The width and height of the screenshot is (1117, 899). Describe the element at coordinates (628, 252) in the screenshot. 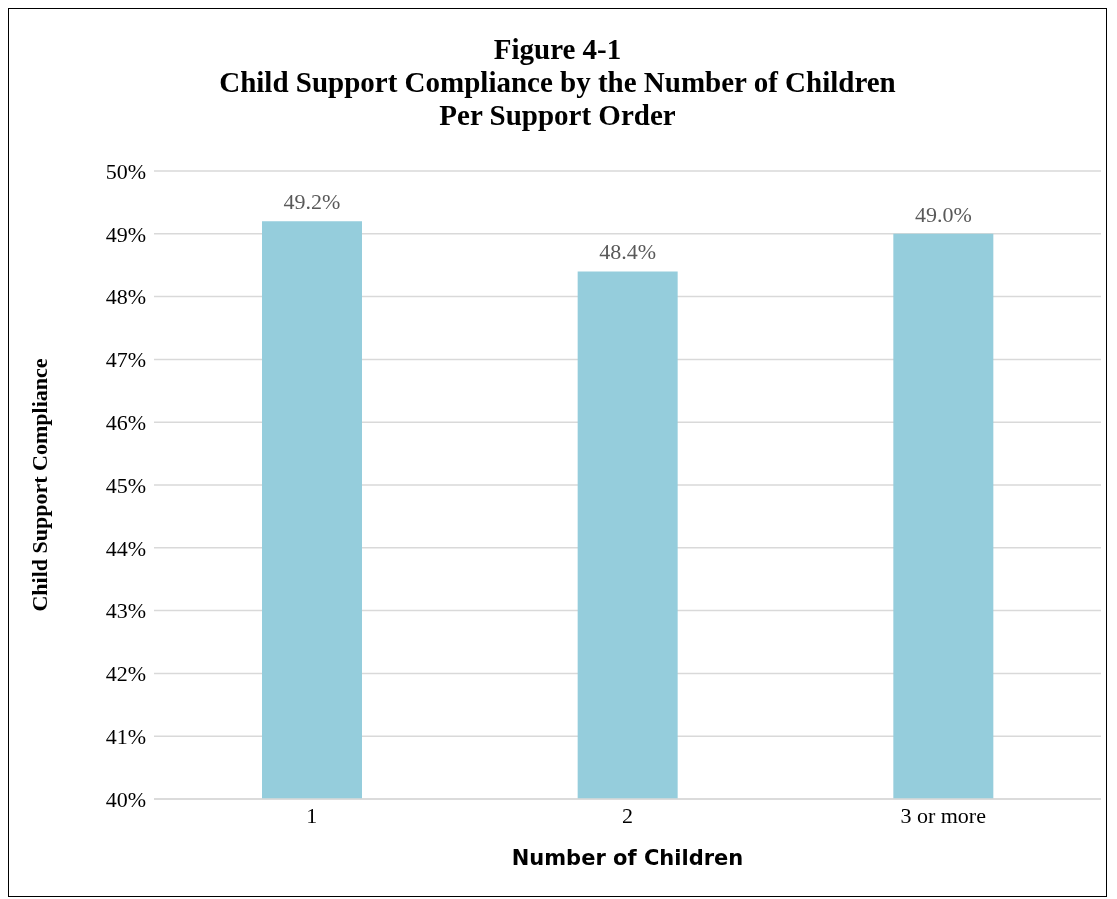

I see `data-label: 48.4%` at that location.